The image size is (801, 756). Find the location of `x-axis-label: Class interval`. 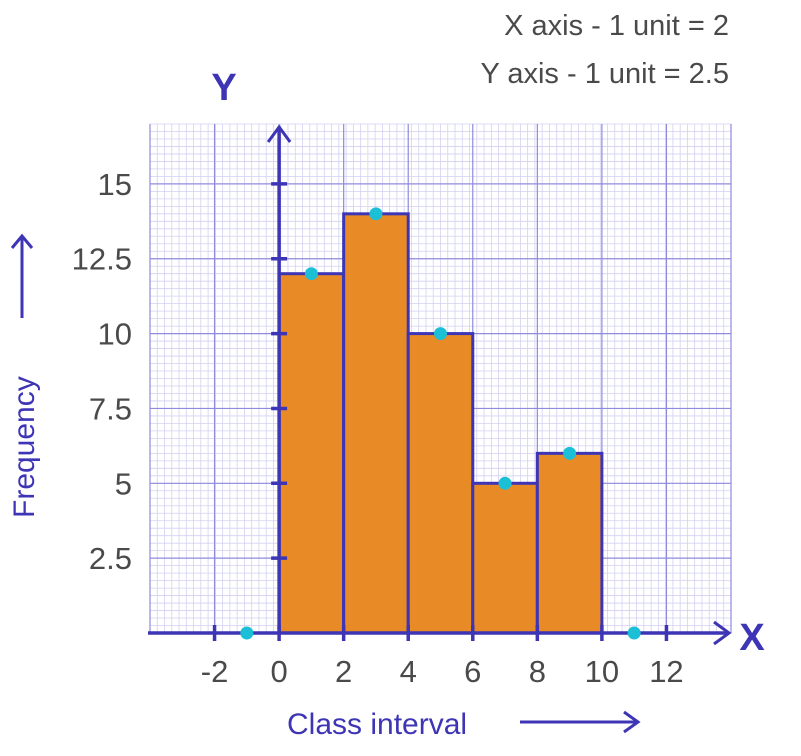

x-axis-label: Class interval is located at coordinates (377, 724).